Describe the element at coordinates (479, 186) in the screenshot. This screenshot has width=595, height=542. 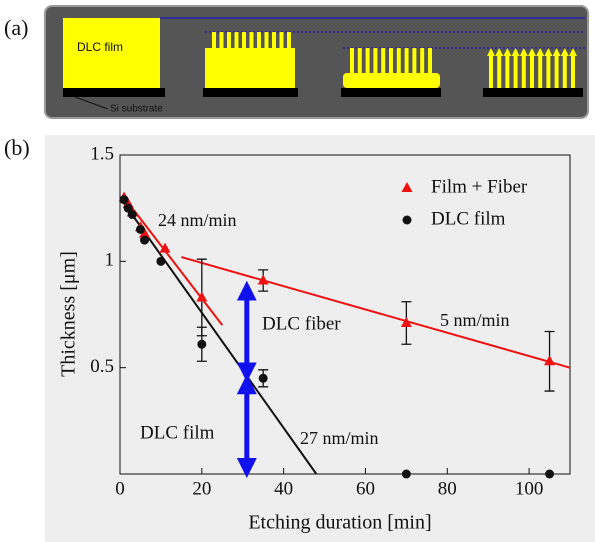
I see `legend-label: Film + Fiber` at that location.